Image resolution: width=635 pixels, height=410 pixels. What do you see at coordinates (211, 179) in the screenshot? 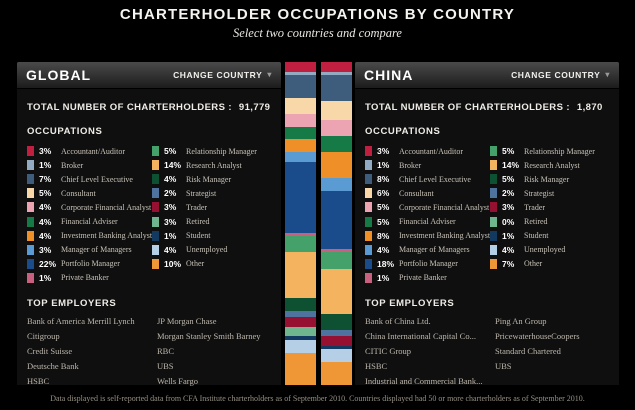
I see `legend-item: 4% Risk Manager` at bounding box center [211, 179].